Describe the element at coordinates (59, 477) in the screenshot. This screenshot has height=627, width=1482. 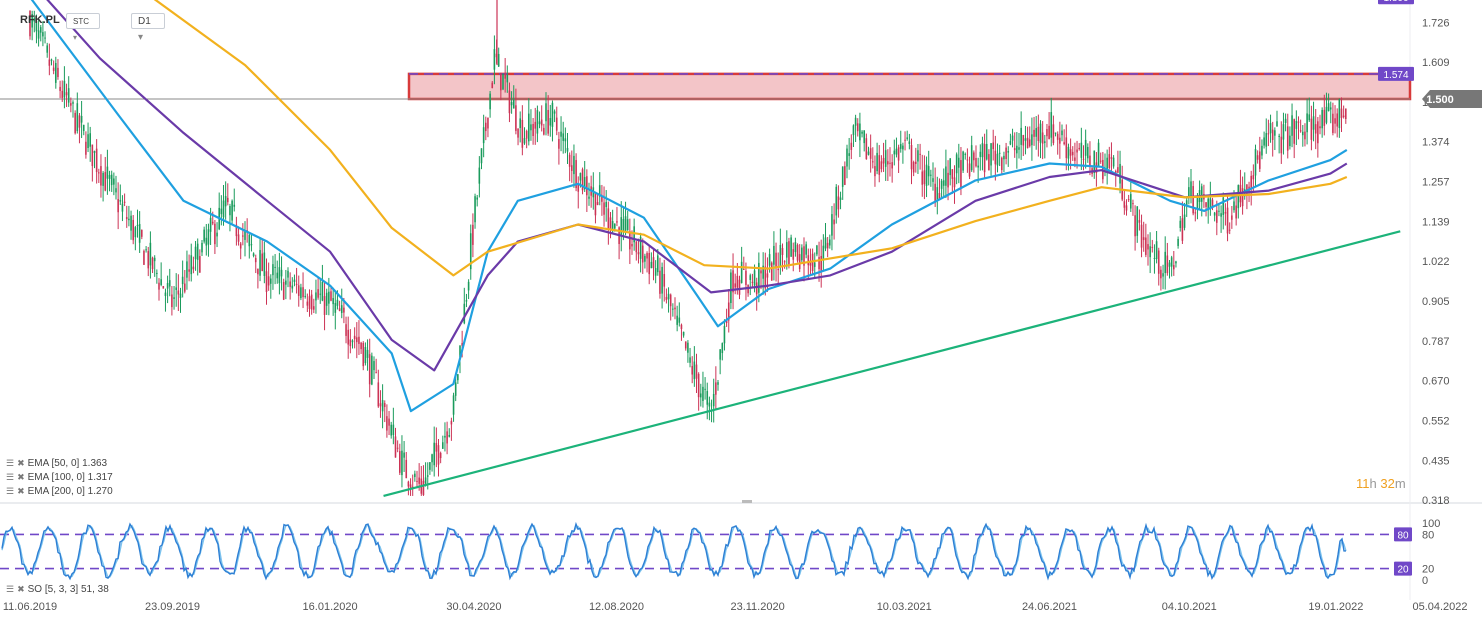
I see `legend-ema-100: ☰ ✖ EMA [100, 0] 1.317` at that location.